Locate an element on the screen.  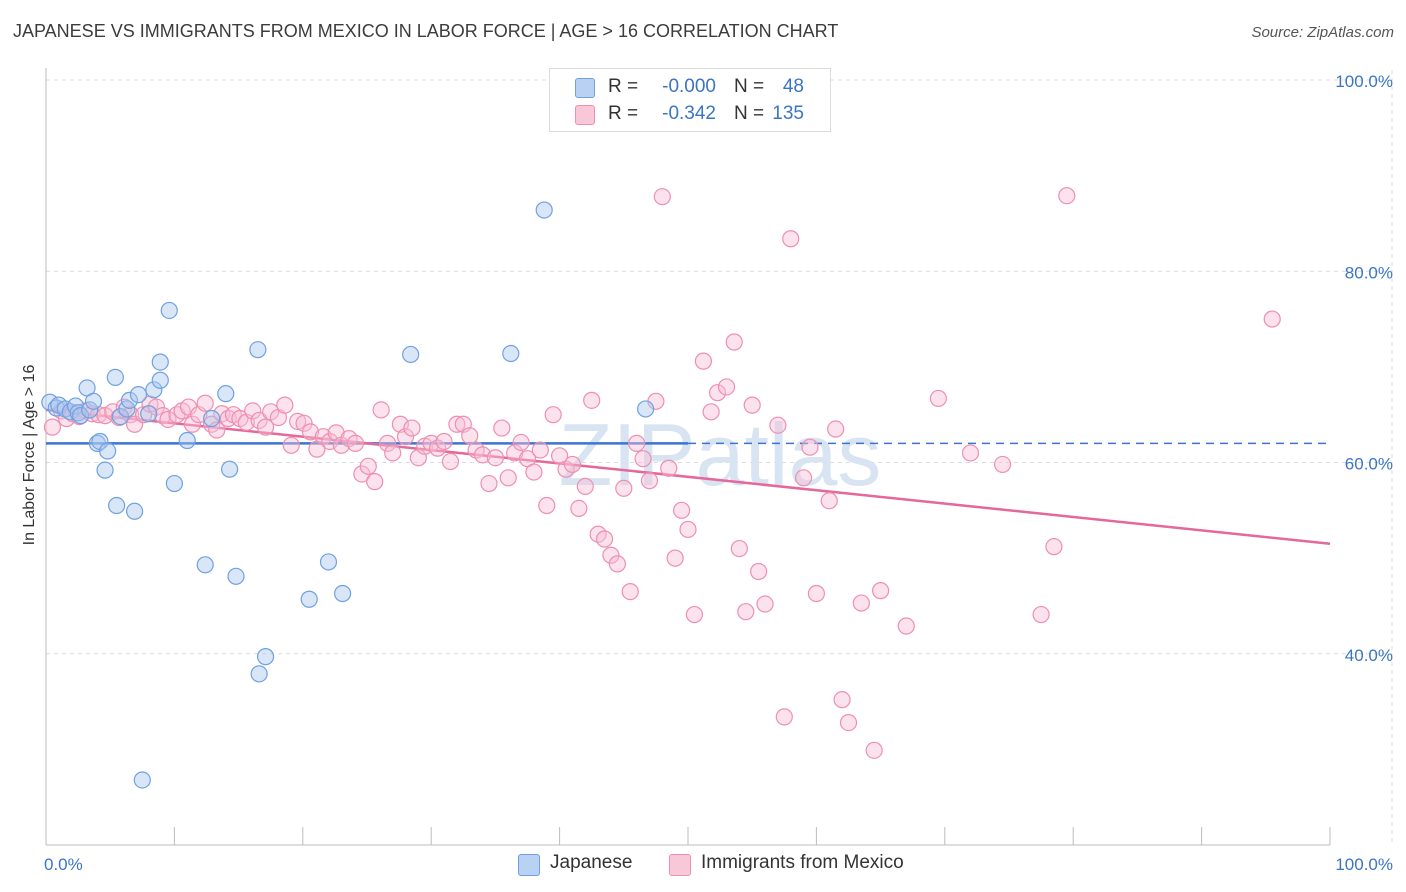
watermark: ZIPatlas is located at coordinates (720, 454).